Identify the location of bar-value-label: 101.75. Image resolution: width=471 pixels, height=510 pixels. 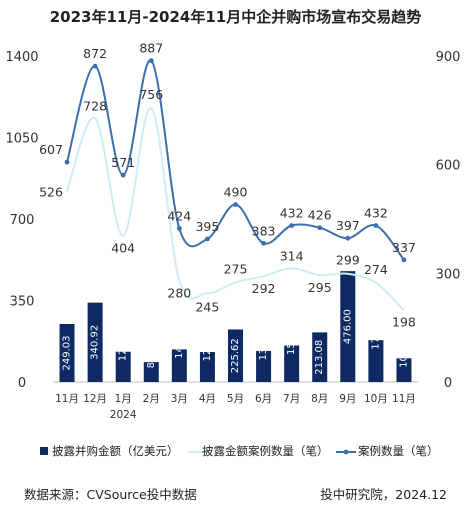
(403, 350).